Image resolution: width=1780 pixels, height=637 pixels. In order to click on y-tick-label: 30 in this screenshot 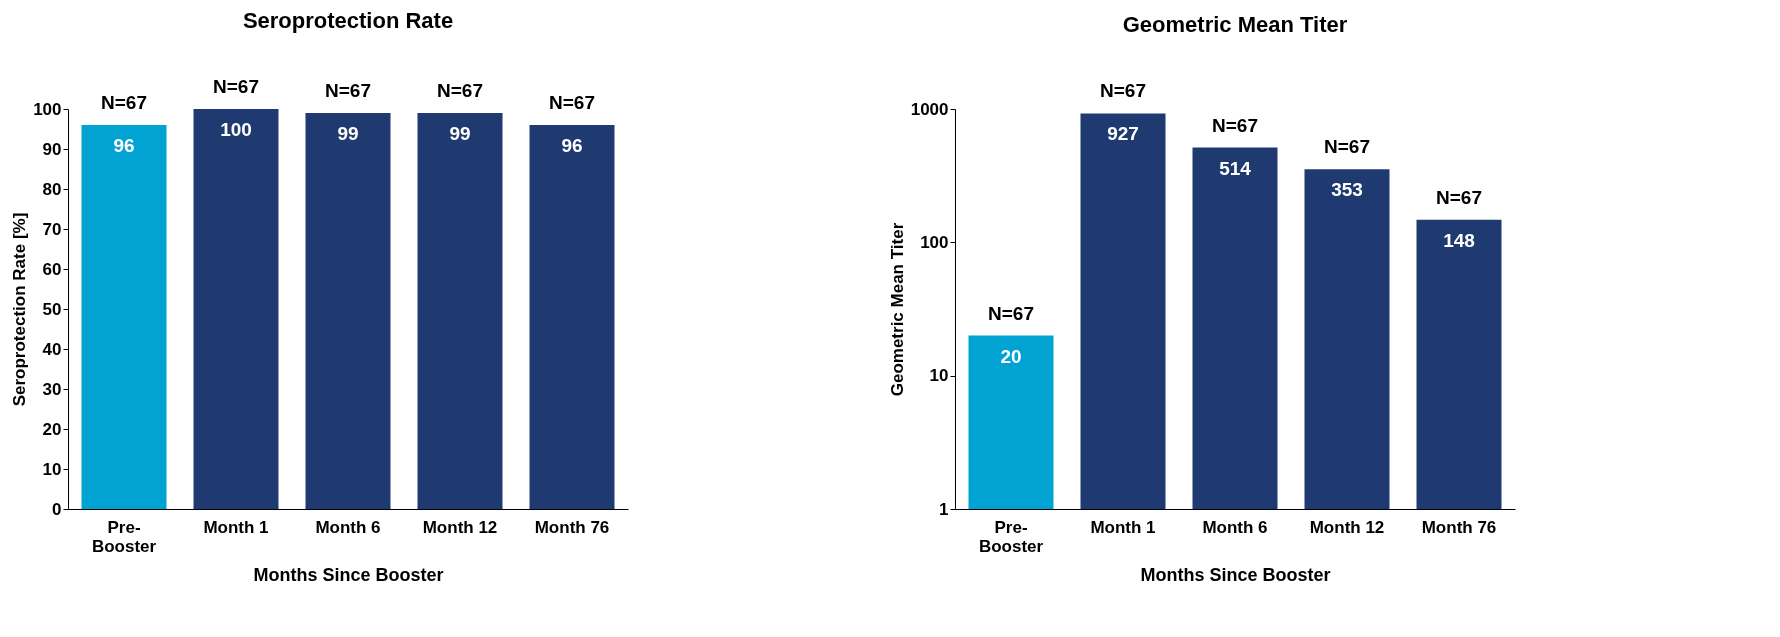, I will do `click(52, 389)`.